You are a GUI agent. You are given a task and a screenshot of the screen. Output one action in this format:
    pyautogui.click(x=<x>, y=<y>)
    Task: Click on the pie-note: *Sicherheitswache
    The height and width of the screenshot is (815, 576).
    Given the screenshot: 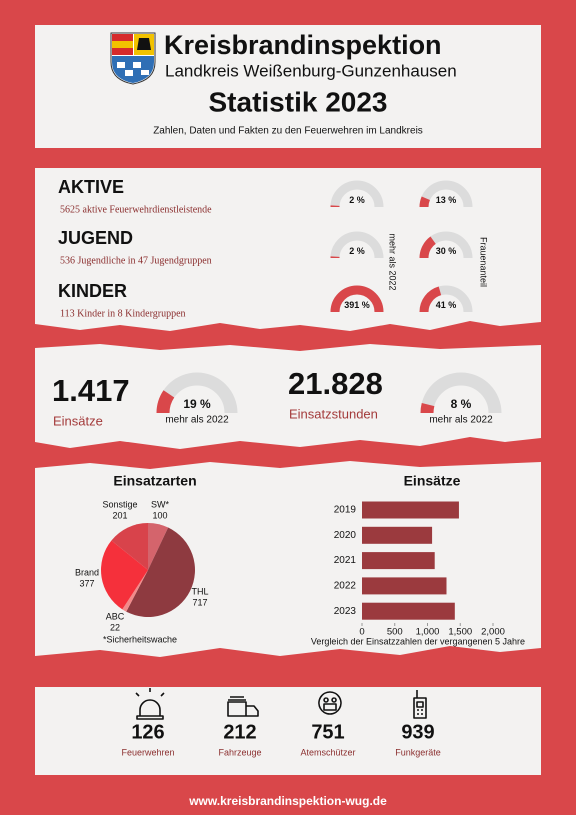 What is the action you would take?
    pyautogui.click(x=140, y=639)
    